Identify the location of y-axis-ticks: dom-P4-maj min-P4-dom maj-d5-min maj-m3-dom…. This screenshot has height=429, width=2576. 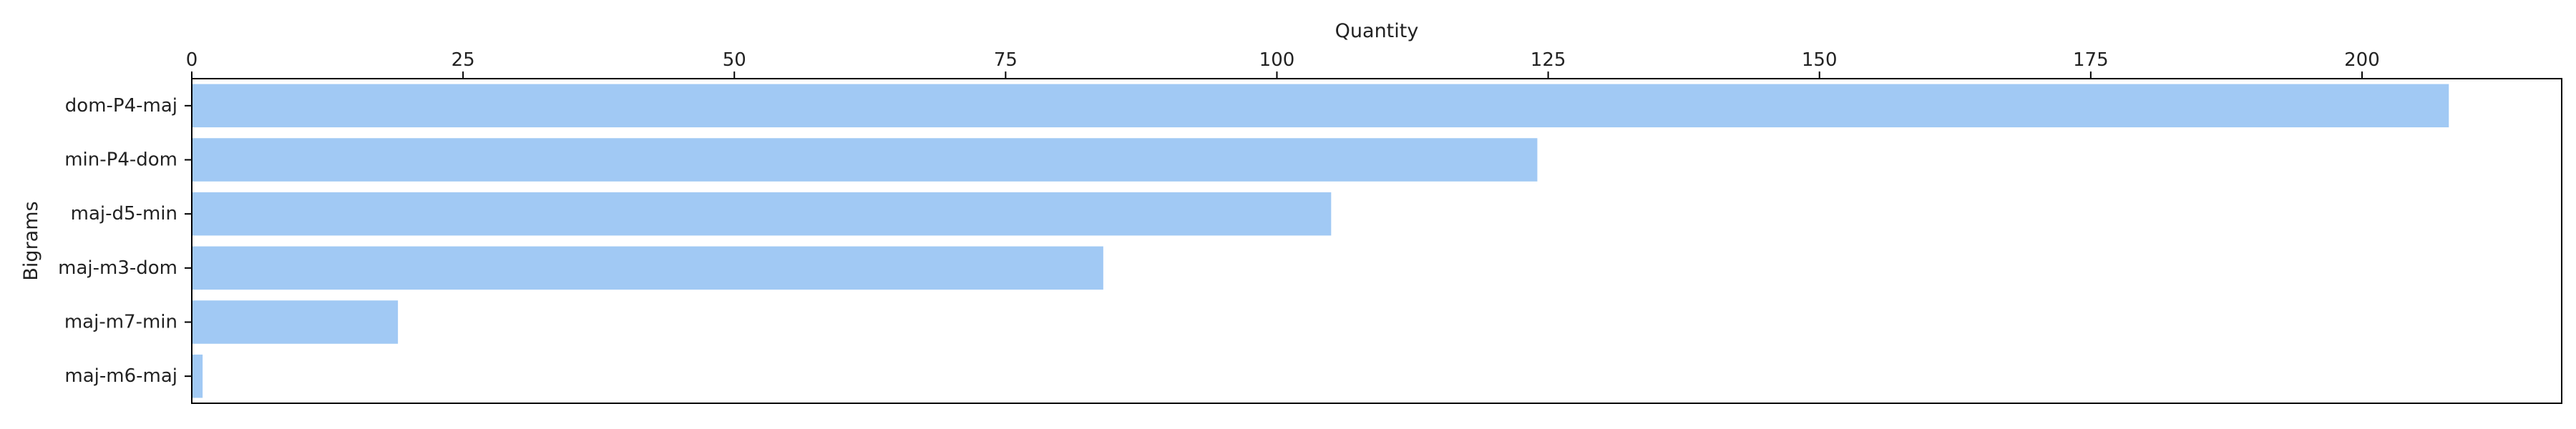
(125, 241).